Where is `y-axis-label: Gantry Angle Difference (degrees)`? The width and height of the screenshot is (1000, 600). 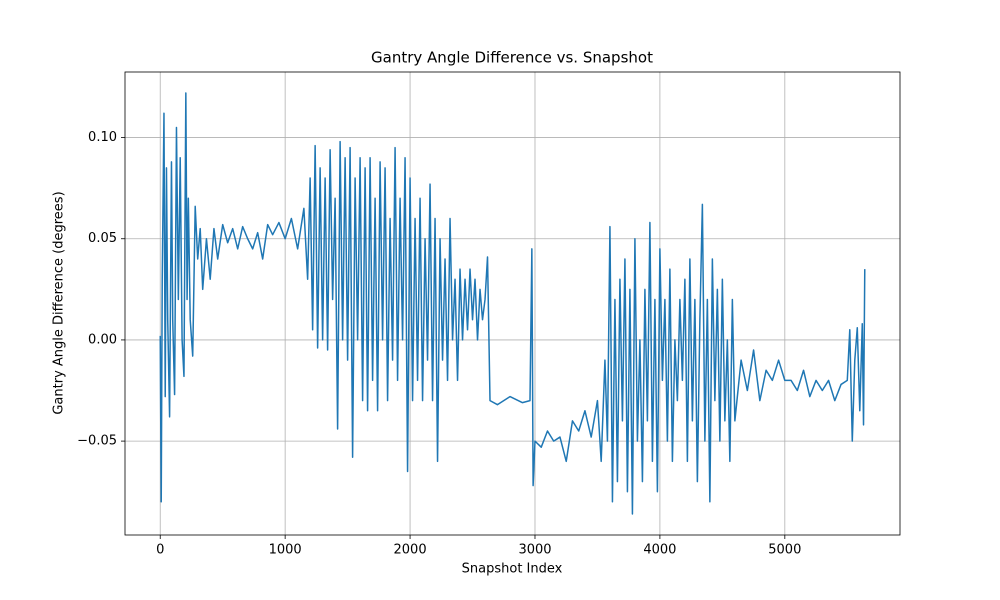
y-axis-label: Gantry Angle Difference (degrees) is located at coordinates (59, 302).